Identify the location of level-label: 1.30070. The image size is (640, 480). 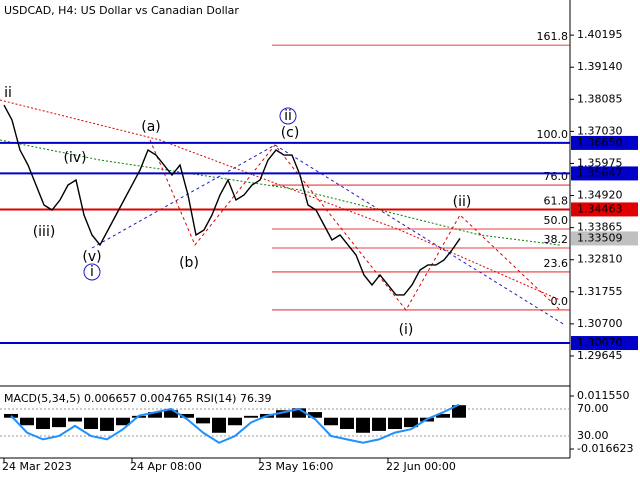
(600, 342).